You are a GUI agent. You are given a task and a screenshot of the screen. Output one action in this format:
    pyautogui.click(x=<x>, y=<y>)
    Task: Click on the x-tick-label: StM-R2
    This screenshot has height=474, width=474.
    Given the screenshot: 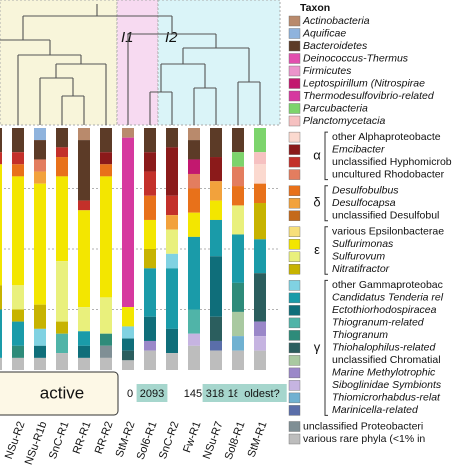 What is the action you would take?
    pyautogui.click(x=126, y=439)
    